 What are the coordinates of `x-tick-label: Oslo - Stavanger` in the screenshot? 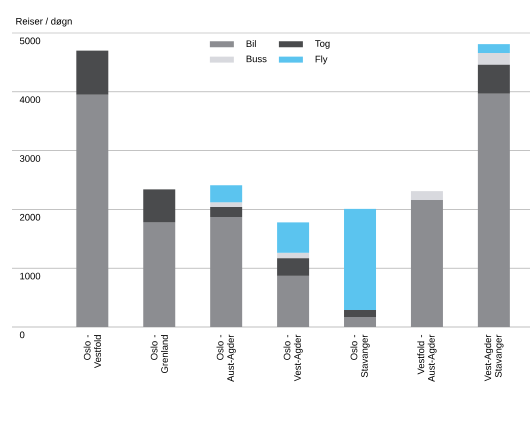 It's located at (360, 356).